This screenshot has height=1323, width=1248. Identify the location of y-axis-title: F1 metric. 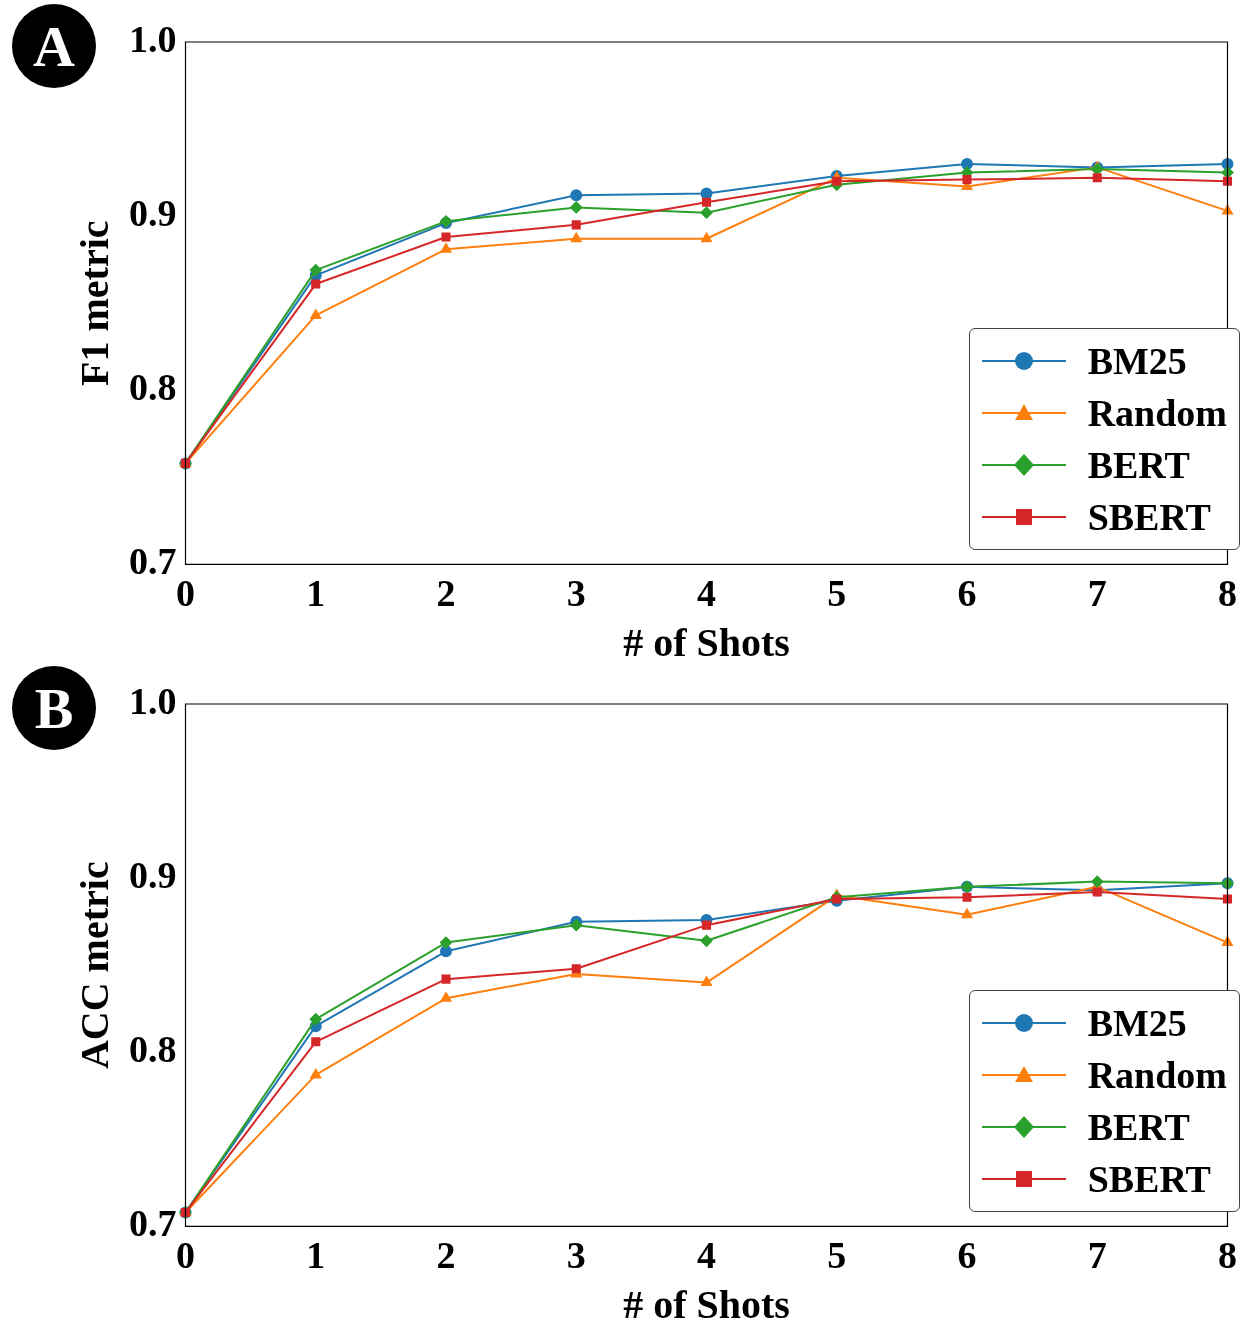
(95, 303).